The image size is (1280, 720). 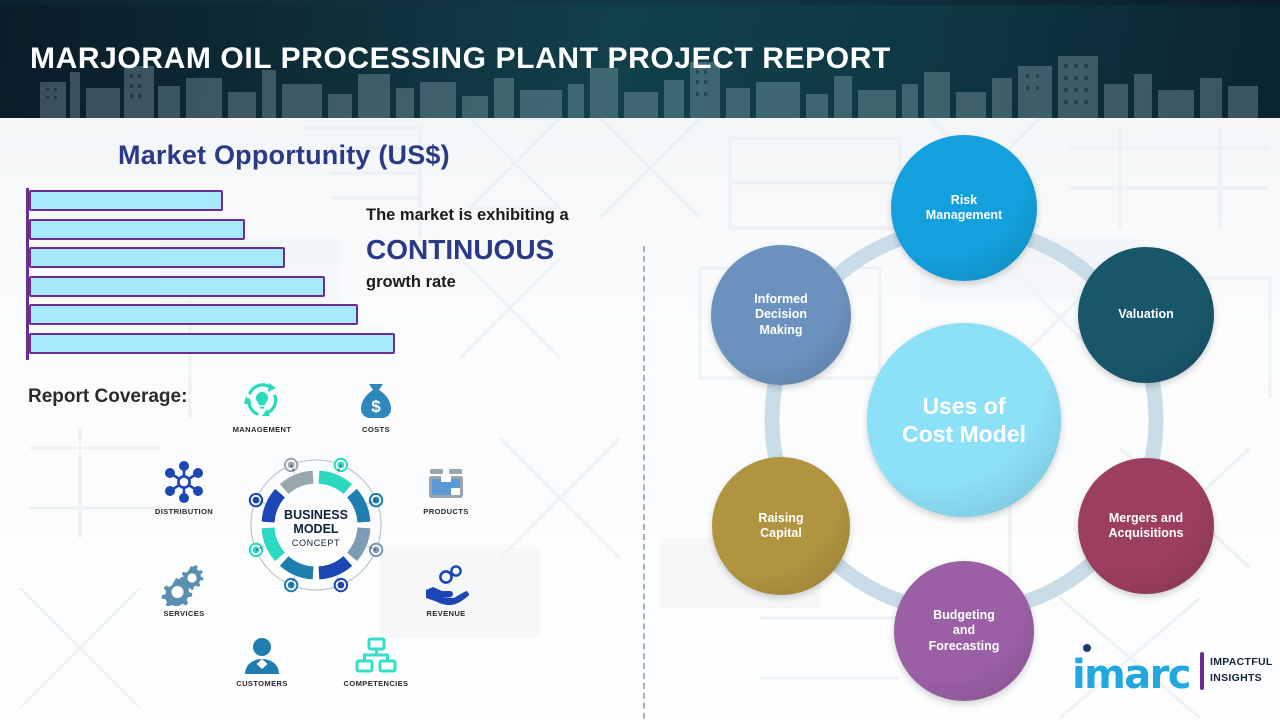 I want to click on callout-line-2: CONTINUOUS, so click(x=460, y=249).